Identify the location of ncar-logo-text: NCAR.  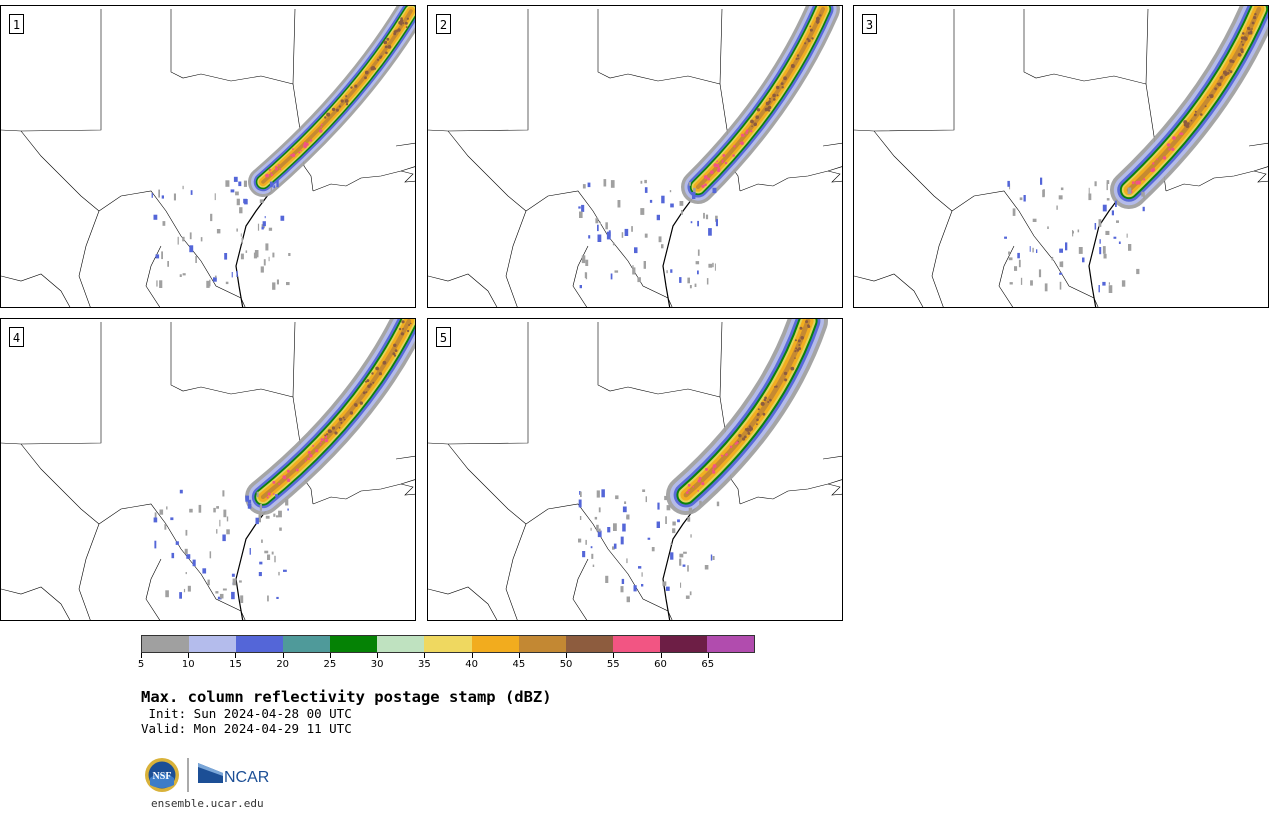
(246, 777).